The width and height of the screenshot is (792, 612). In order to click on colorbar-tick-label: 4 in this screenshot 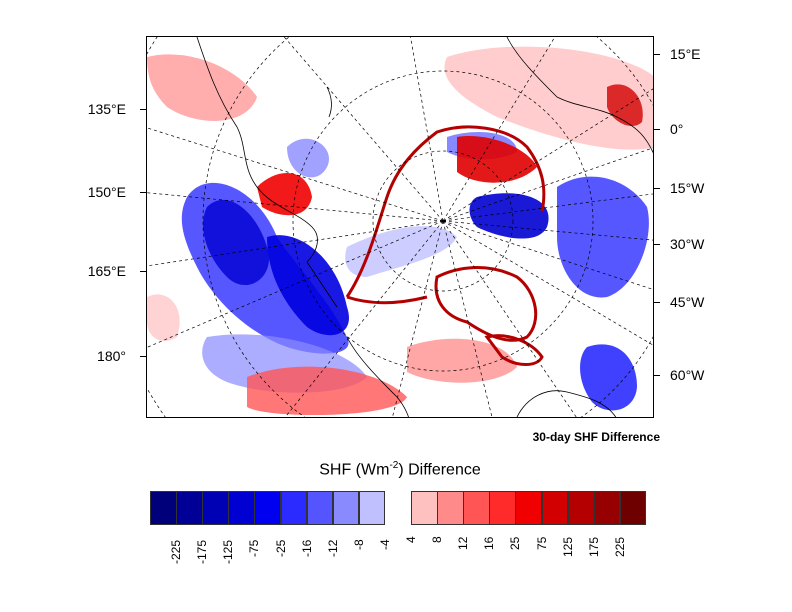, I will do `click(411, 539)`.